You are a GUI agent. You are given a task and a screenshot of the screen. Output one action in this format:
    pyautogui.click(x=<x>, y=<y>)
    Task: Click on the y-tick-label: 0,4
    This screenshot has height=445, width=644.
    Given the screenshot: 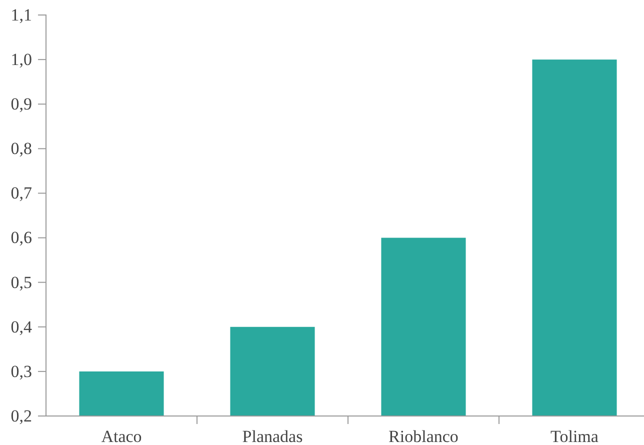 What is the action you would take?
    pyautogui.click(x=21, y=326)
    